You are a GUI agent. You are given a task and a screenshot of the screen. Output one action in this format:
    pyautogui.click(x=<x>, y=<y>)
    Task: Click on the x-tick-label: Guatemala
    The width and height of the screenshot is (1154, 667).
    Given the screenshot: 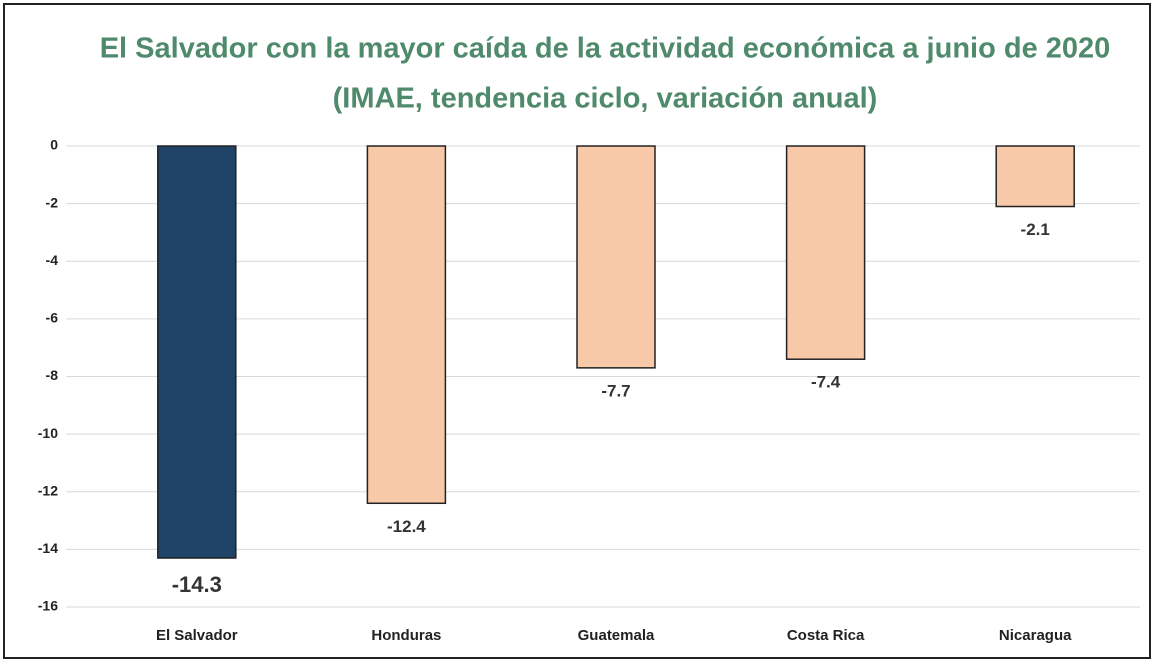 What is the action you would take?
    pyautogui.click(x=616, y=635)
    